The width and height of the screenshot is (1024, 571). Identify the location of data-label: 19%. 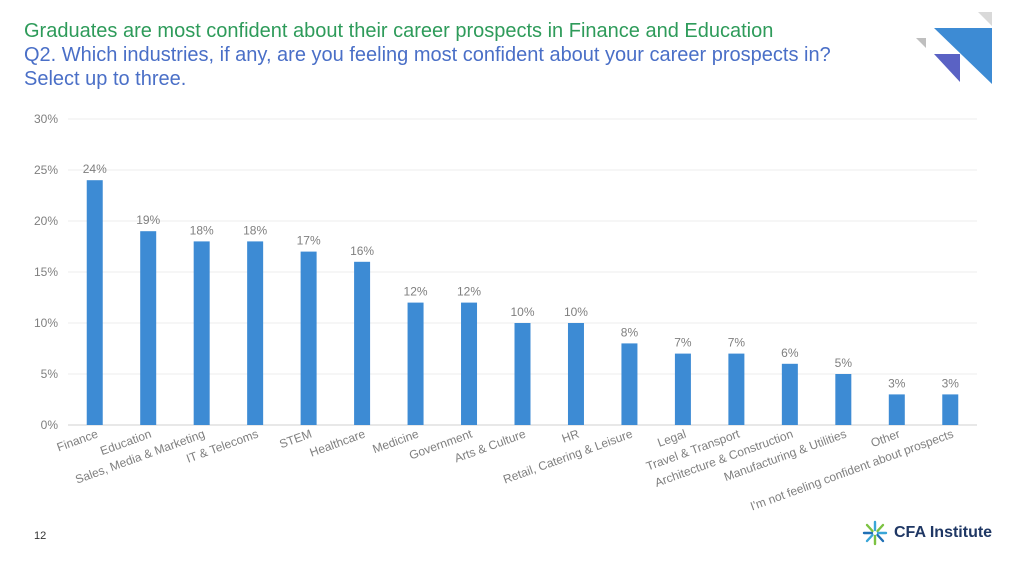
(148, 220).